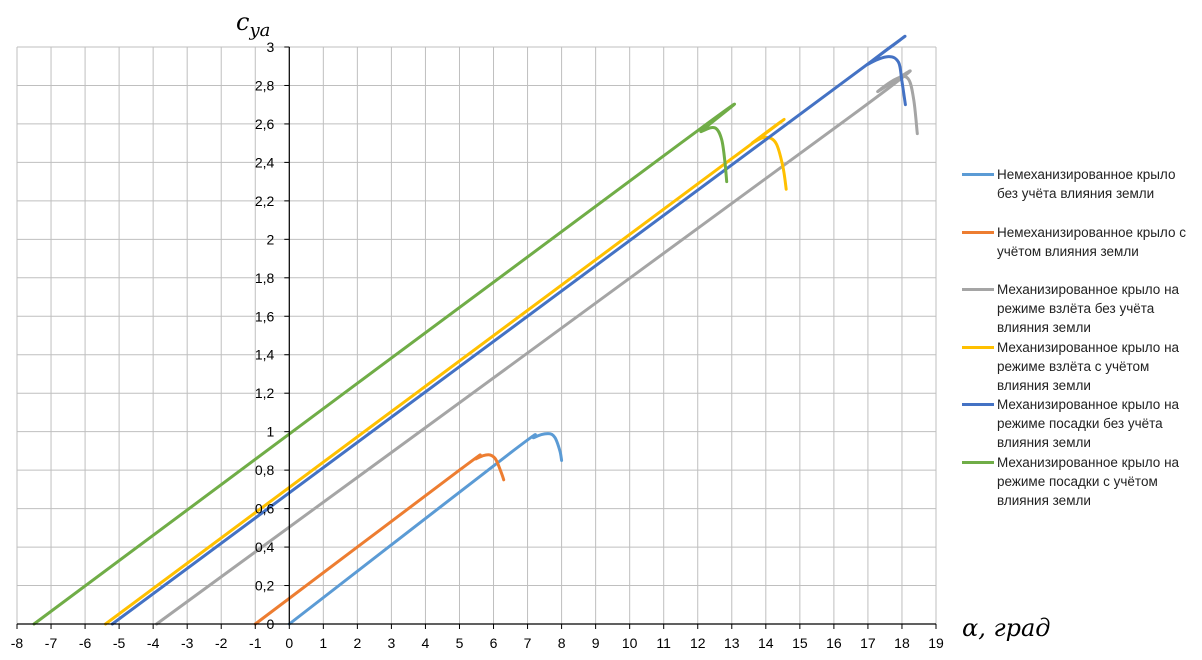 Image resolution: width=1202 pixels, height=660 pixels. What do you see at coordinates (265, 162) in the screenshot?
I see `y-tick-label: 2,4` at bounding box center [265, 162].